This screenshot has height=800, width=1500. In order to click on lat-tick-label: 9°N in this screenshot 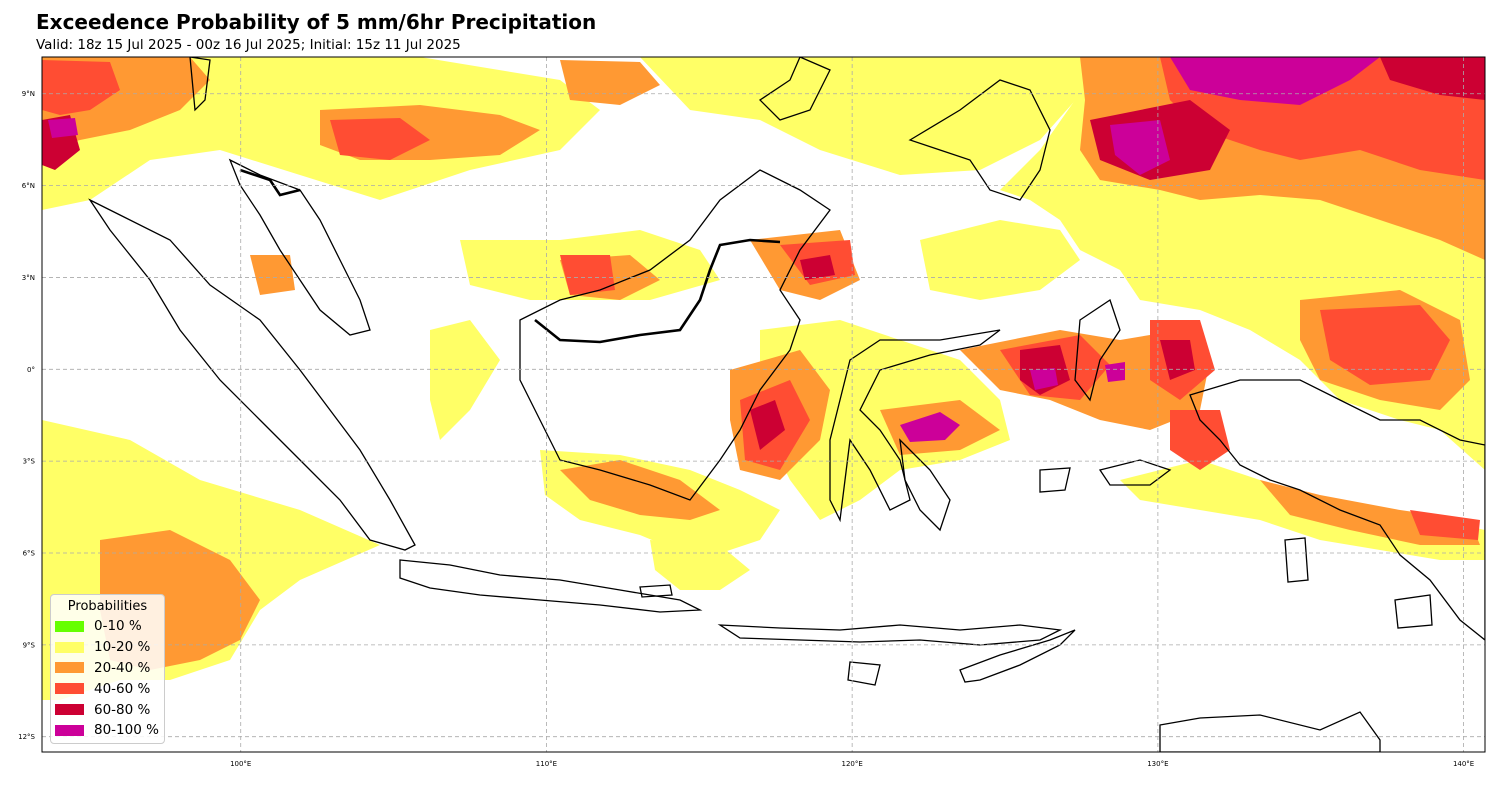, I will do `click(28, 94)`.